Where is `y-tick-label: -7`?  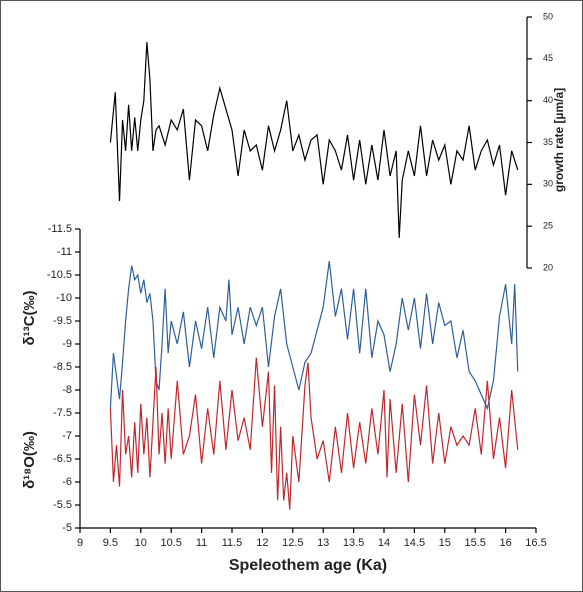 y-tick-label: -7 is located at coordinates (67, 436).